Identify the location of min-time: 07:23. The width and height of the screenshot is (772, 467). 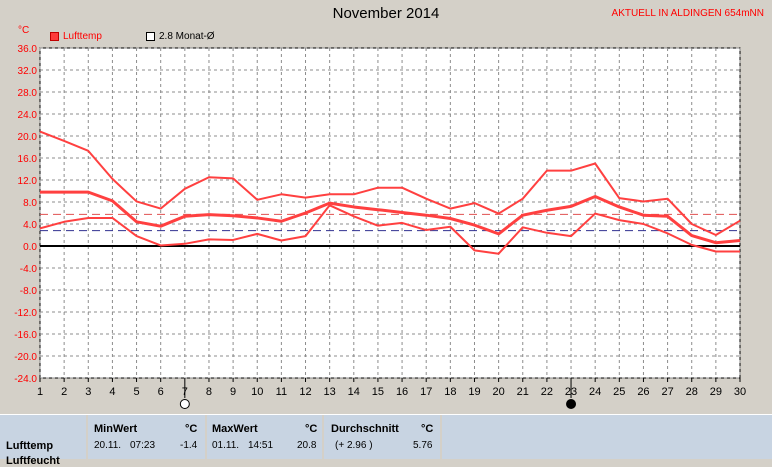
(143, 445).